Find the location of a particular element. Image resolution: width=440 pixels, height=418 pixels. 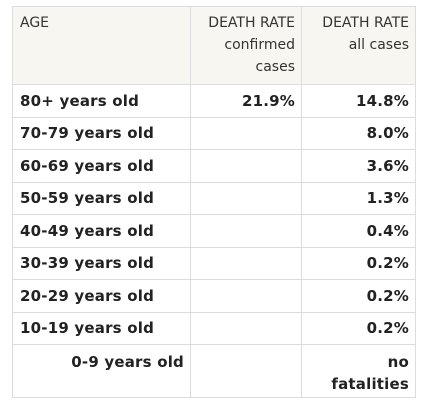

table-row: 70-79 years old 8.0% is located at coordinates (214, 133).